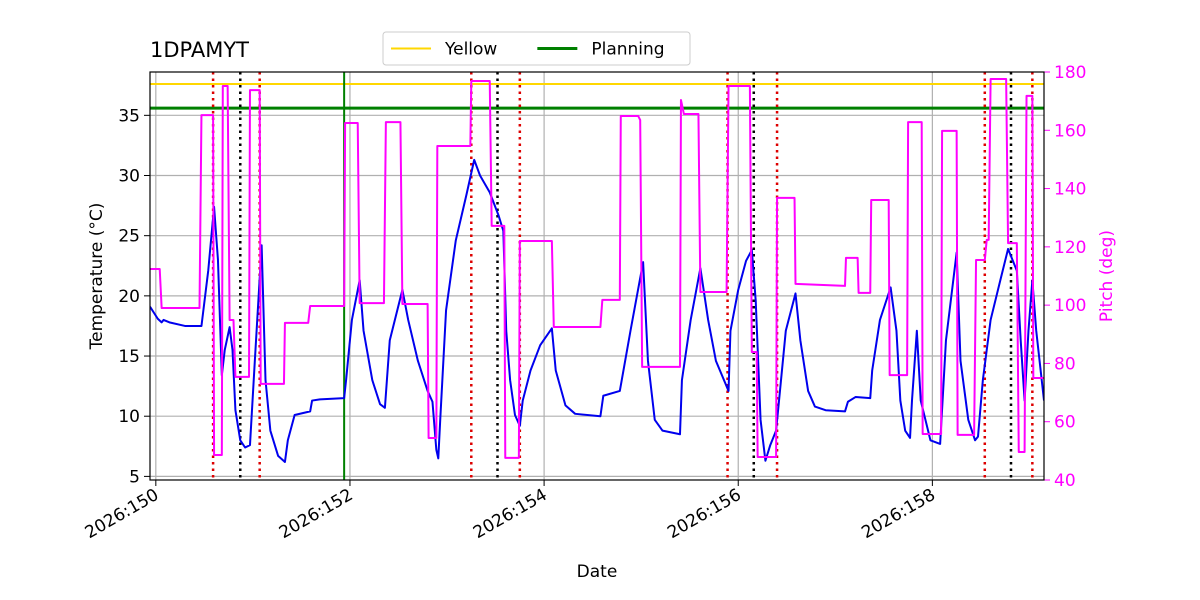 The image size is (1200, 600). Describe the element at coordinates (1070, 306) in the screenshot. I see `y2-tick-label: 100` at that location.